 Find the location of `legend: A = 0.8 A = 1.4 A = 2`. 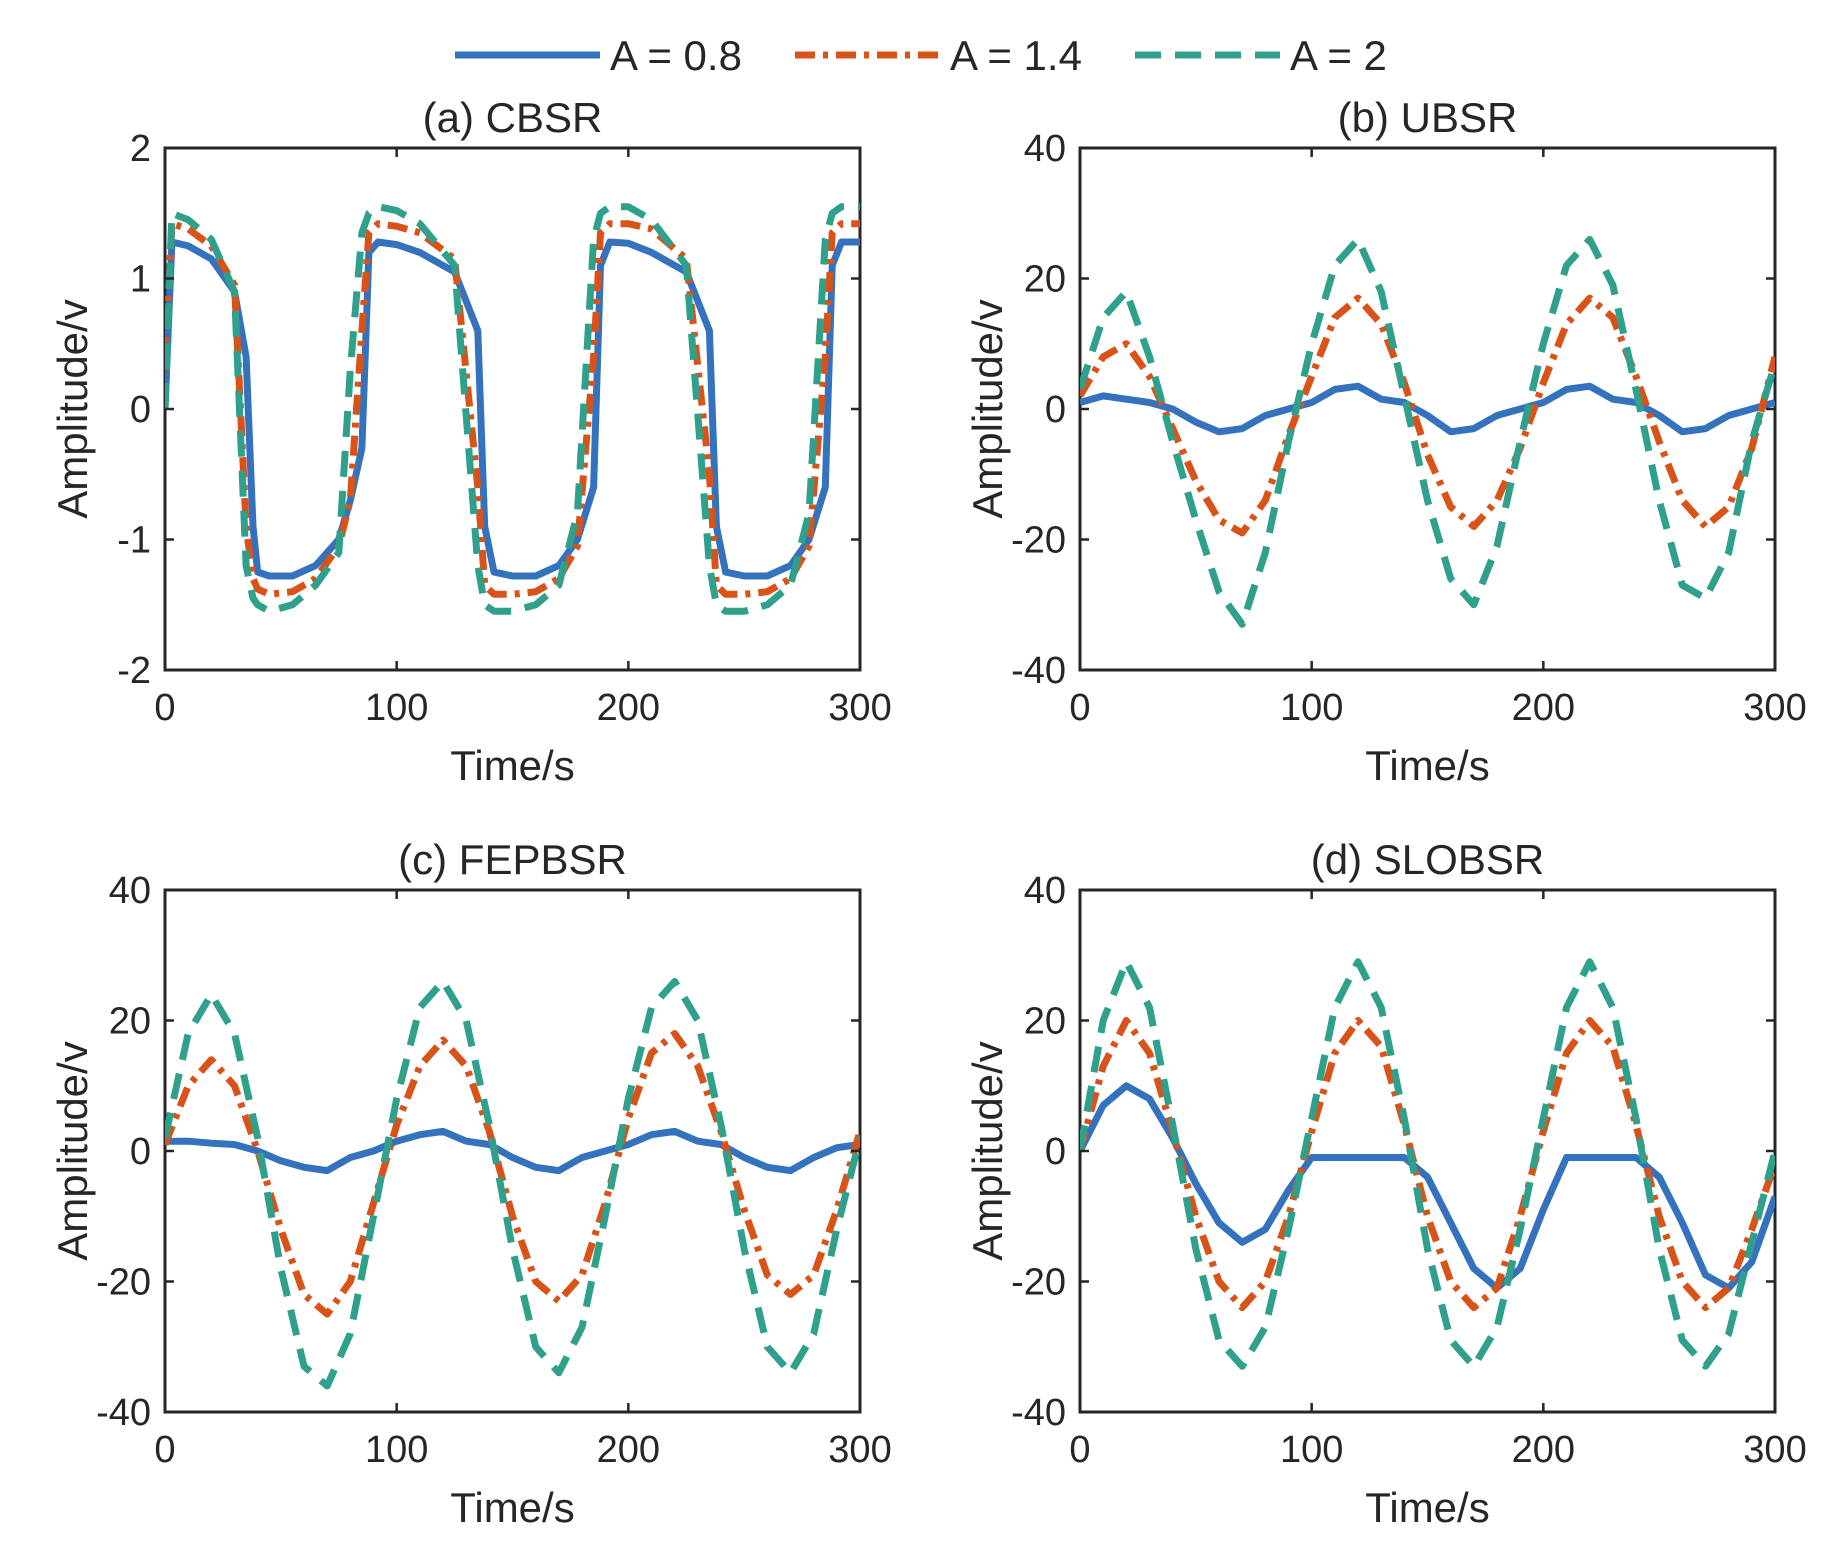

legend: A = 0.8 A = 1.4 A = 2 is located at coordinates (921, 55).